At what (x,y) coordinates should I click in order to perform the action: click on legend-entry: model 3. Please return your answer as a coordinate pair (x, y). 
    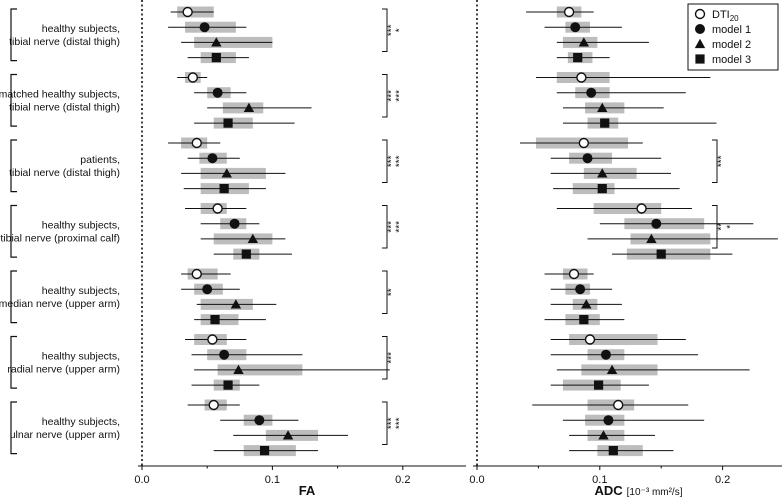
    Looking at the image, I should click on (731, 60).